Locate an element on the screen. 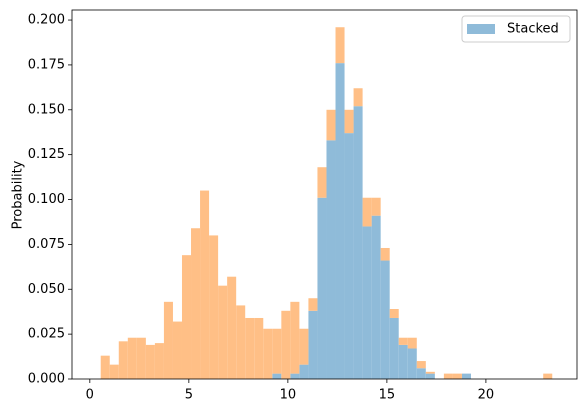 The height and width of the screenshot is (413, 584). x-tick-label: 20 is located at coordinates (486, 395).